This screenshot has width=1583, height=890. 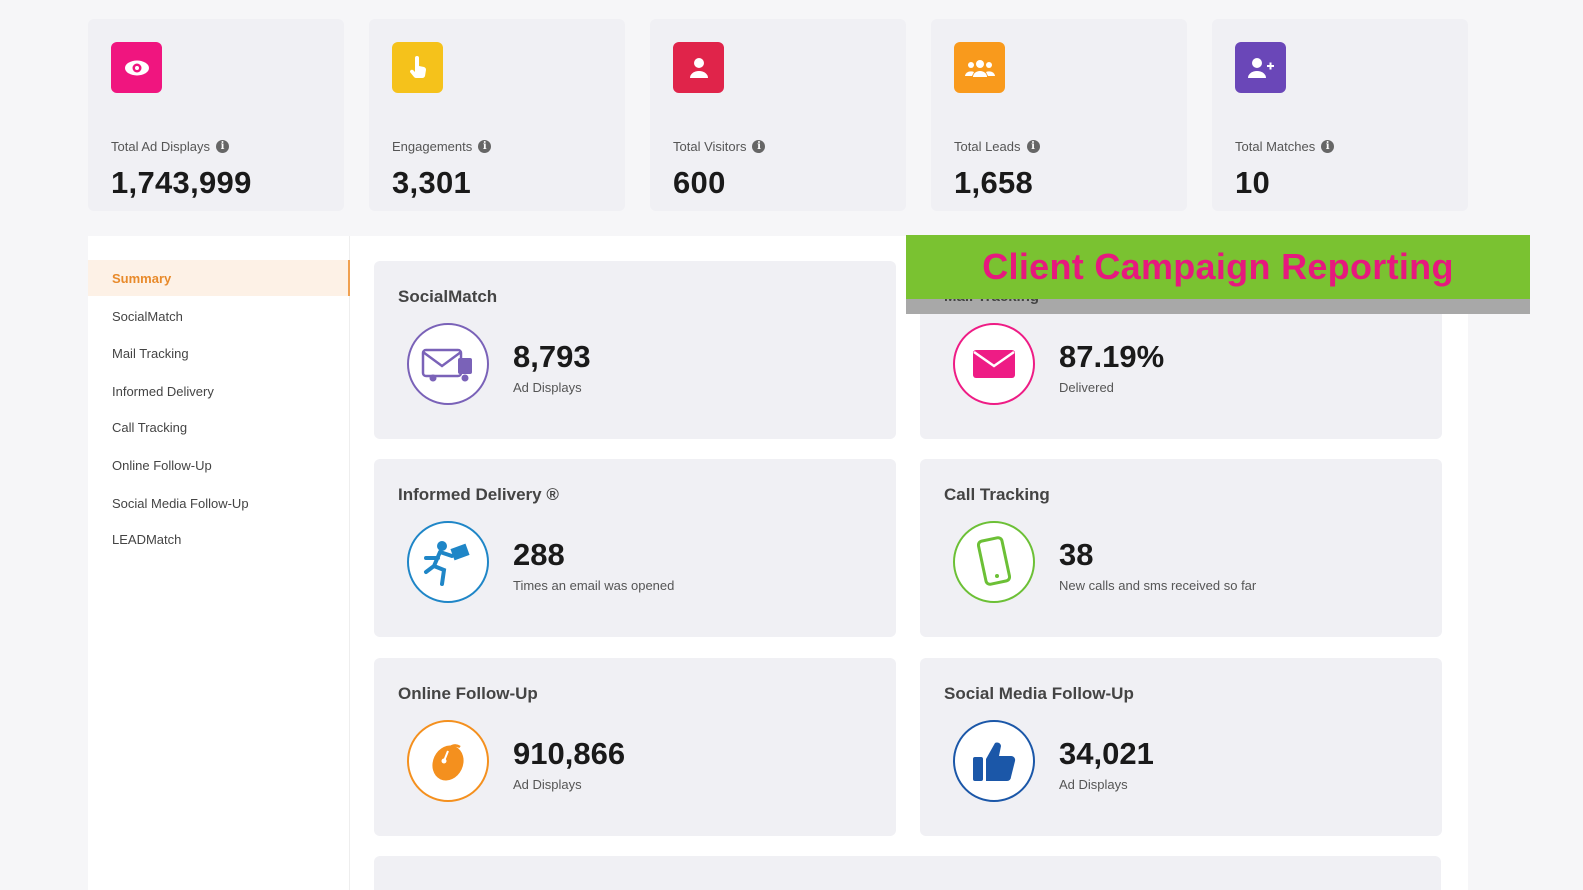 What do you see at coordinates (1260, 67) in the screenshot?
I see `user-plus-icon` at bounding box center [1260, 67].